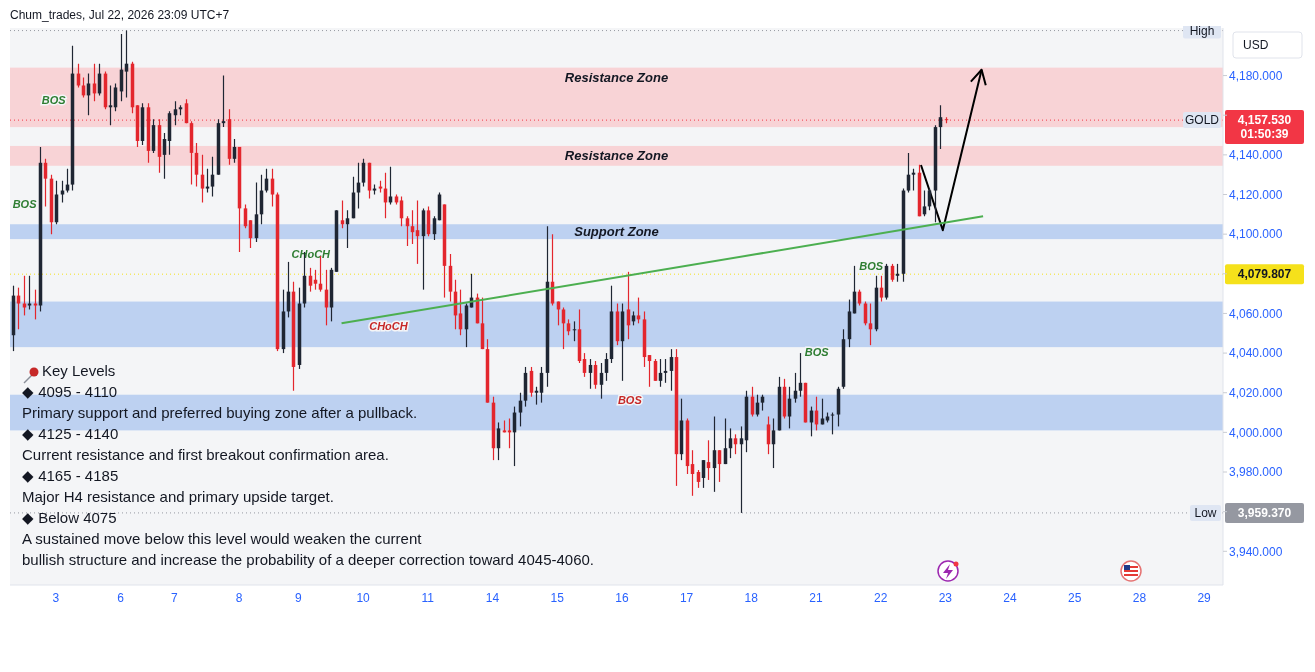 The width and height of the screenshot is (1315, 672). I want to click on annotation: ◆ 4125 - 4140, so click(70, 433).